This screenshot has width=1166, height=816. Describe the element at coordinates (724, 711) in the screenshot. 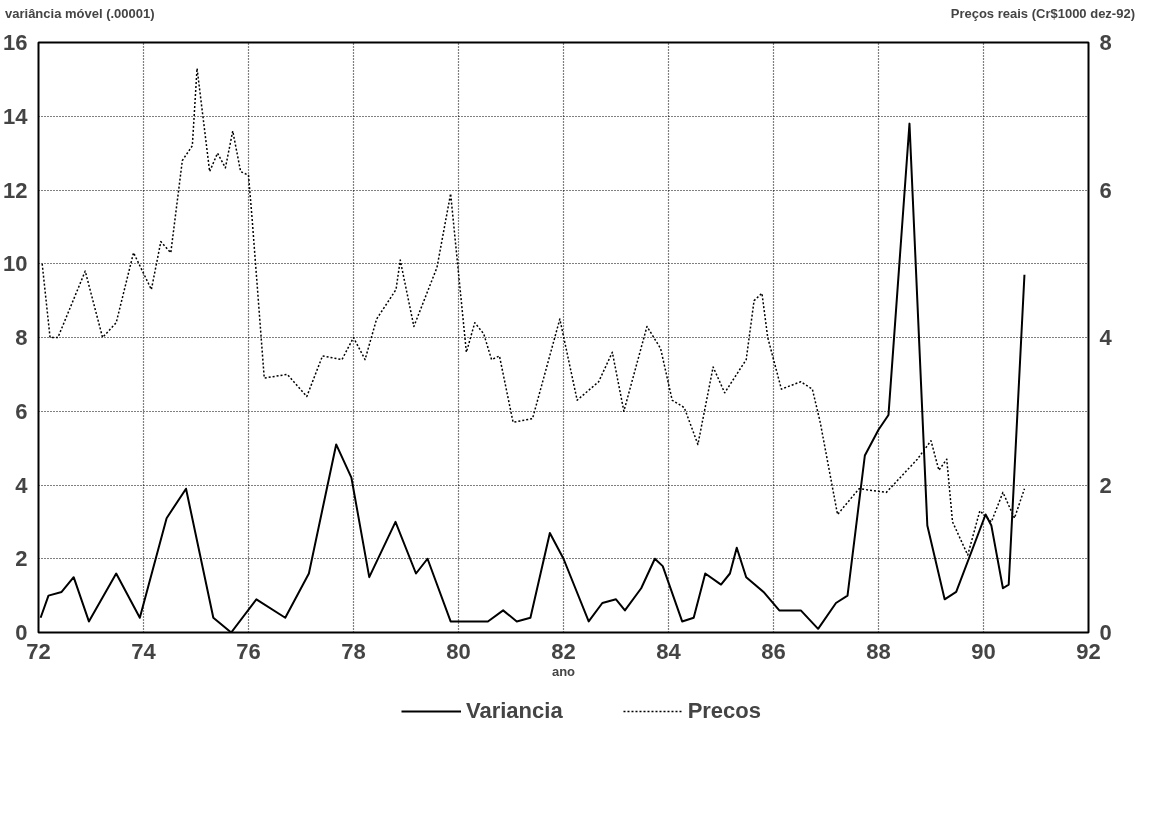

I see `legend-label: Precos` at that location.